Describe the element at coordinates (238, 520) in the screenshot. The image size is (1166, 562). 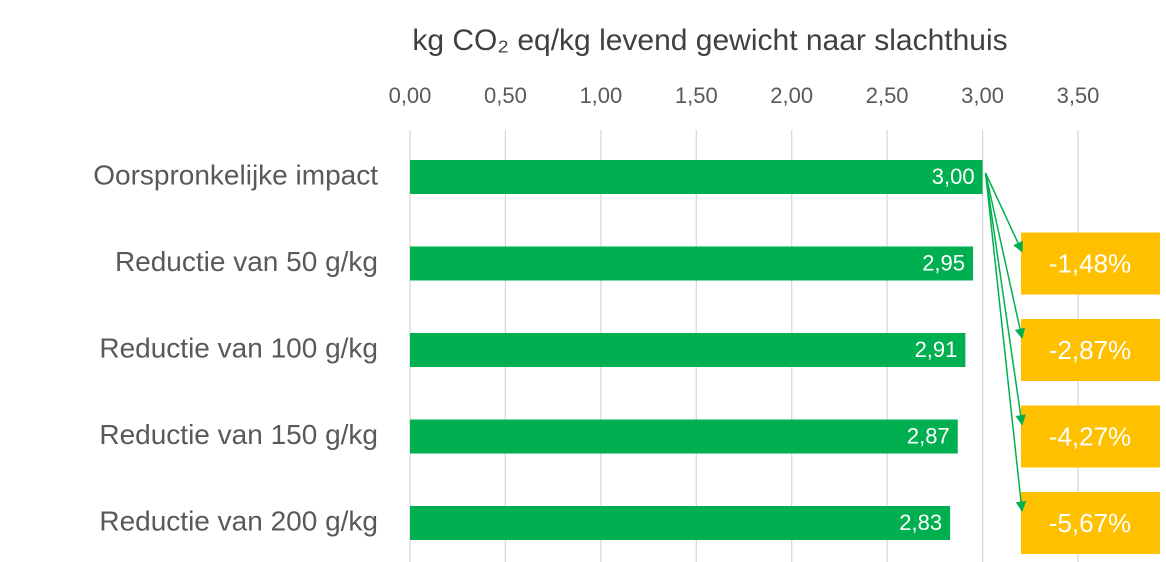
I see `category-label: Reductie van 200 g/kg` at that location.